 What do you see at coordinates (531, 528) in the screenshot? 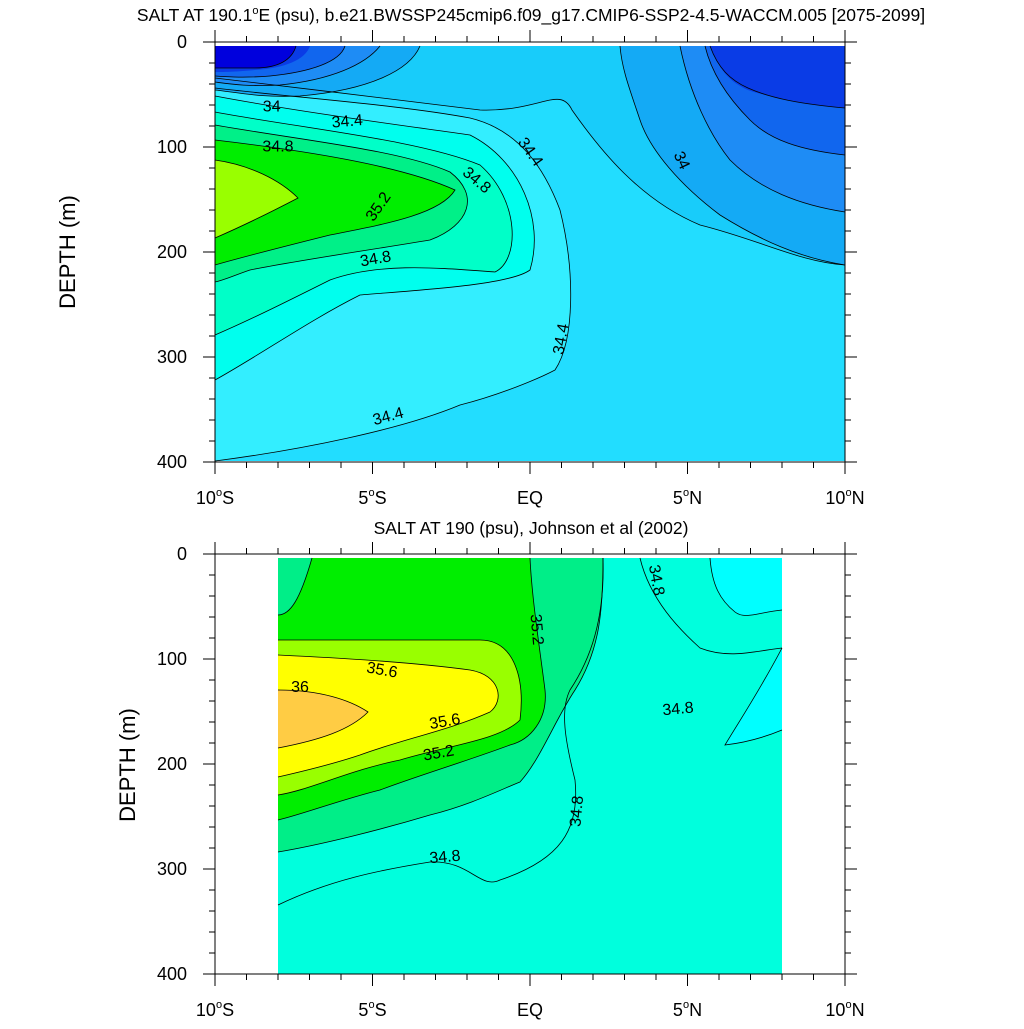
I see `panel-observed-title: SALT AT 190 (psu), Johnson et al (2002)` at bounding box center [531, 528].